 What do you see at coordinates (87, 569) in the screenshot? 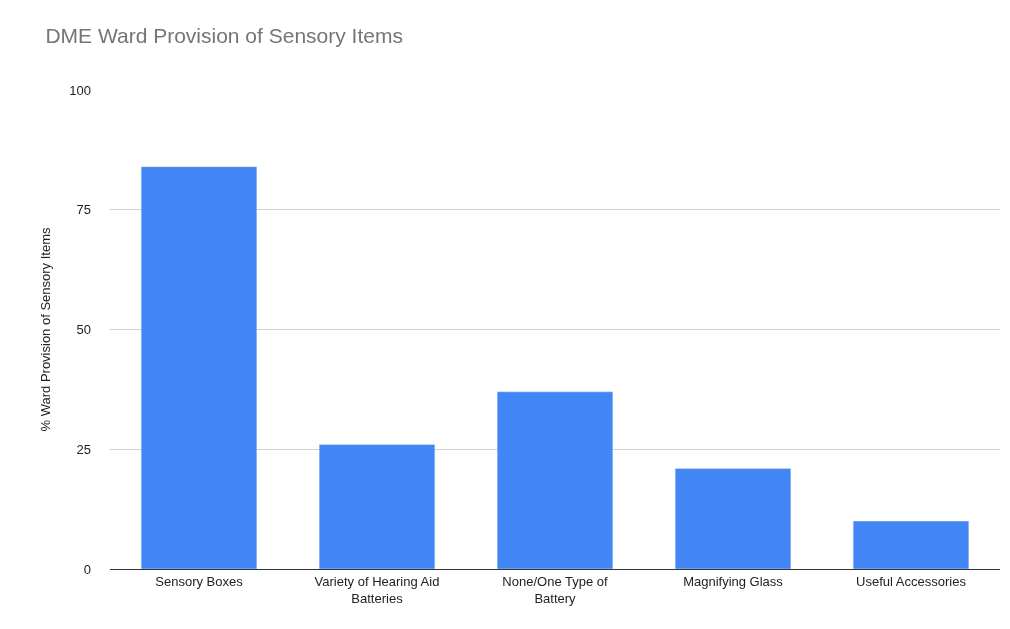
I see `y-tick-label: 0` at bounding box center [87, 569].